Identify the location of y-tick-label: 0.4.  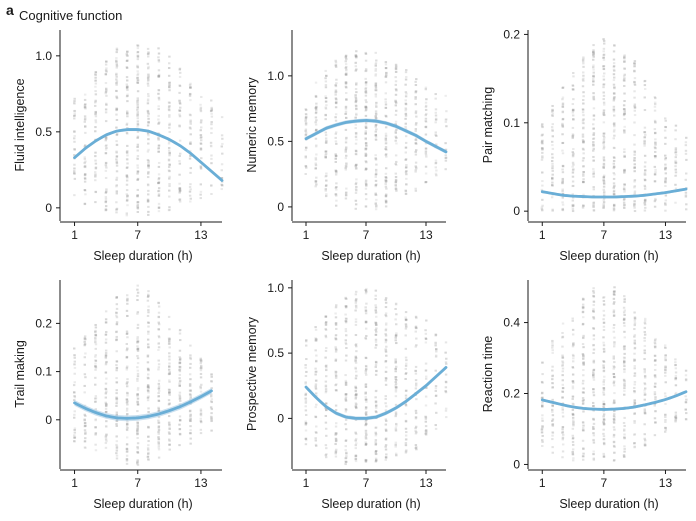
(511, 323).